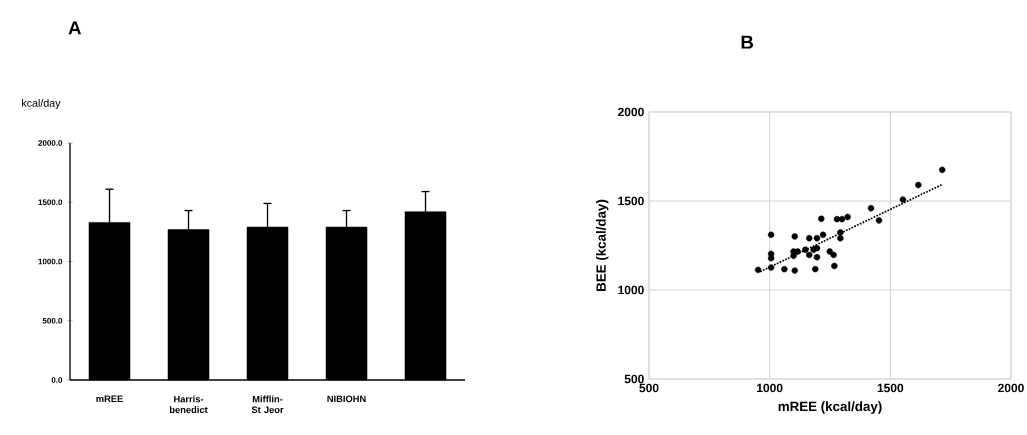 This screenshot has height=435, width=1027. Describe the element at coordinates (188, 404) in the screenshot. I see `x-tick-label: Harris-benedict` at that location.